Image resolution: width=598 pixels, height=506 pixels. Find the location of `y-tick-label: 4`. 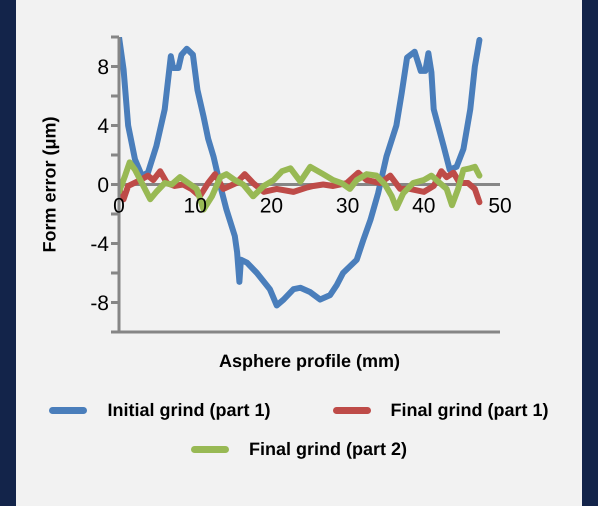

y-tick-label: 4 is located at coordinates (103, 126).